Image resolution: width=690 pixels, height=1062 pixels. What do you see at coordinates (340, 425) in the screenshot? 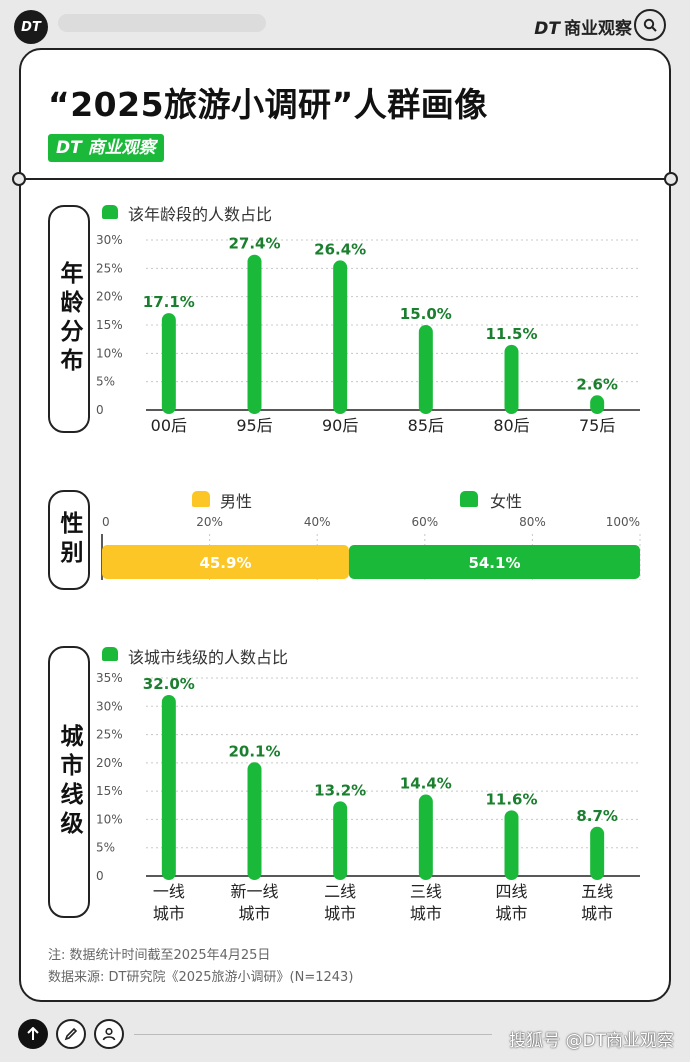
I see `category-label: 90后` at bounding box center [340, 425].